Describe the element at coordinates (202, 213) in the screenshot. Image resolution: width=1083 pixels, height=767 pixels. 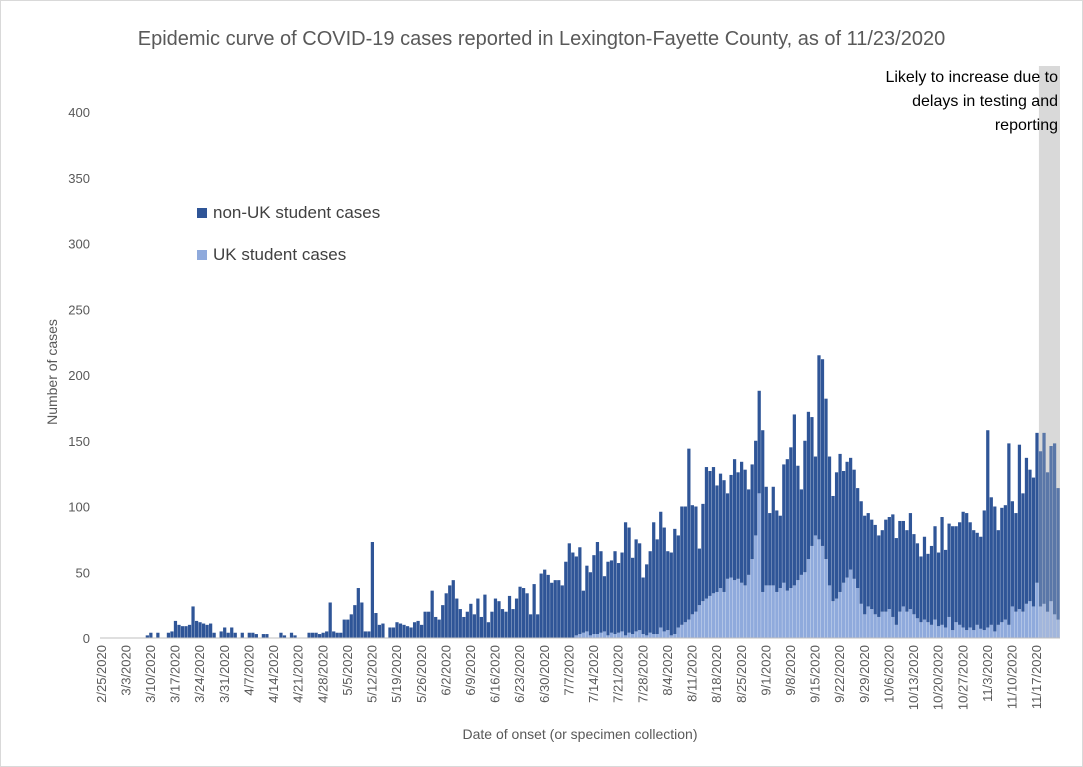
I see `legend-swatch-non-uk` at that location.